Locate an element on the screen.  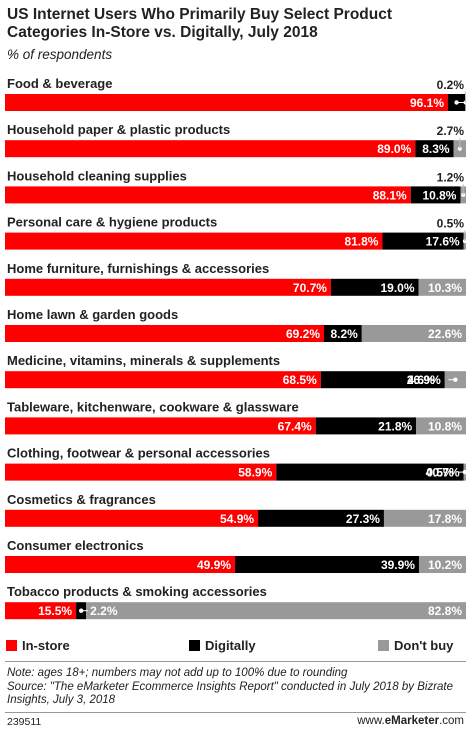
data-label-digitally: 27.3% is located at coordinates (363, 519).